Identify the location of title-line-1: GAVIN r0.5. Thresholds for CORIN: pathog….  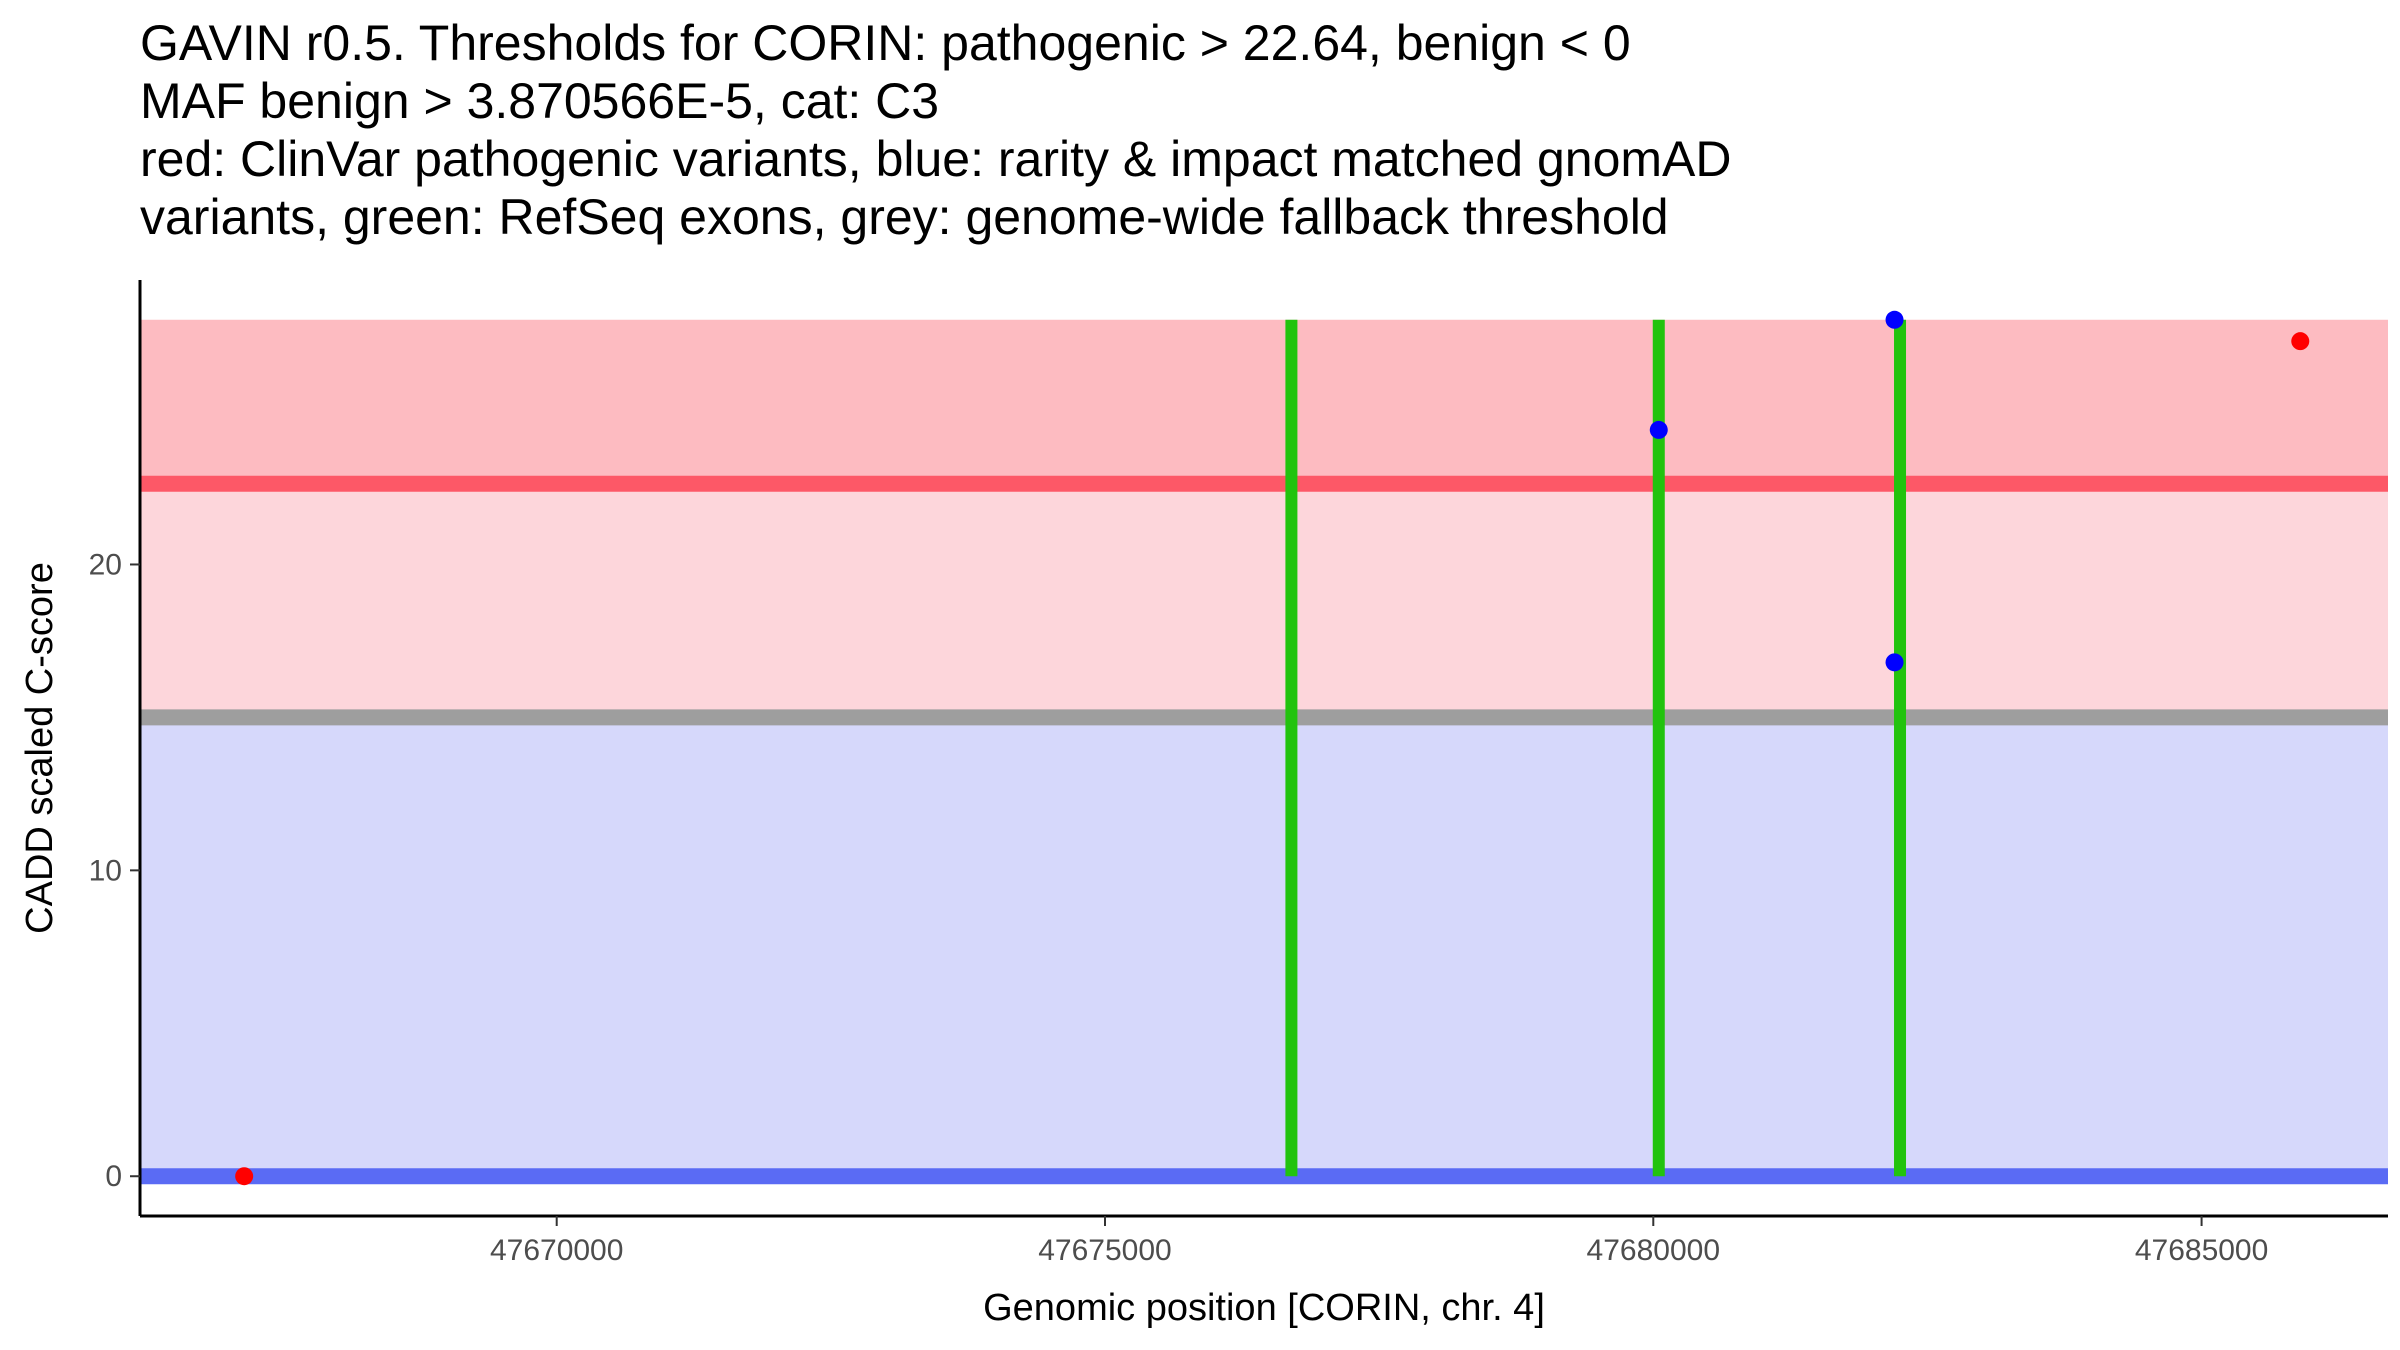
(885, 43).